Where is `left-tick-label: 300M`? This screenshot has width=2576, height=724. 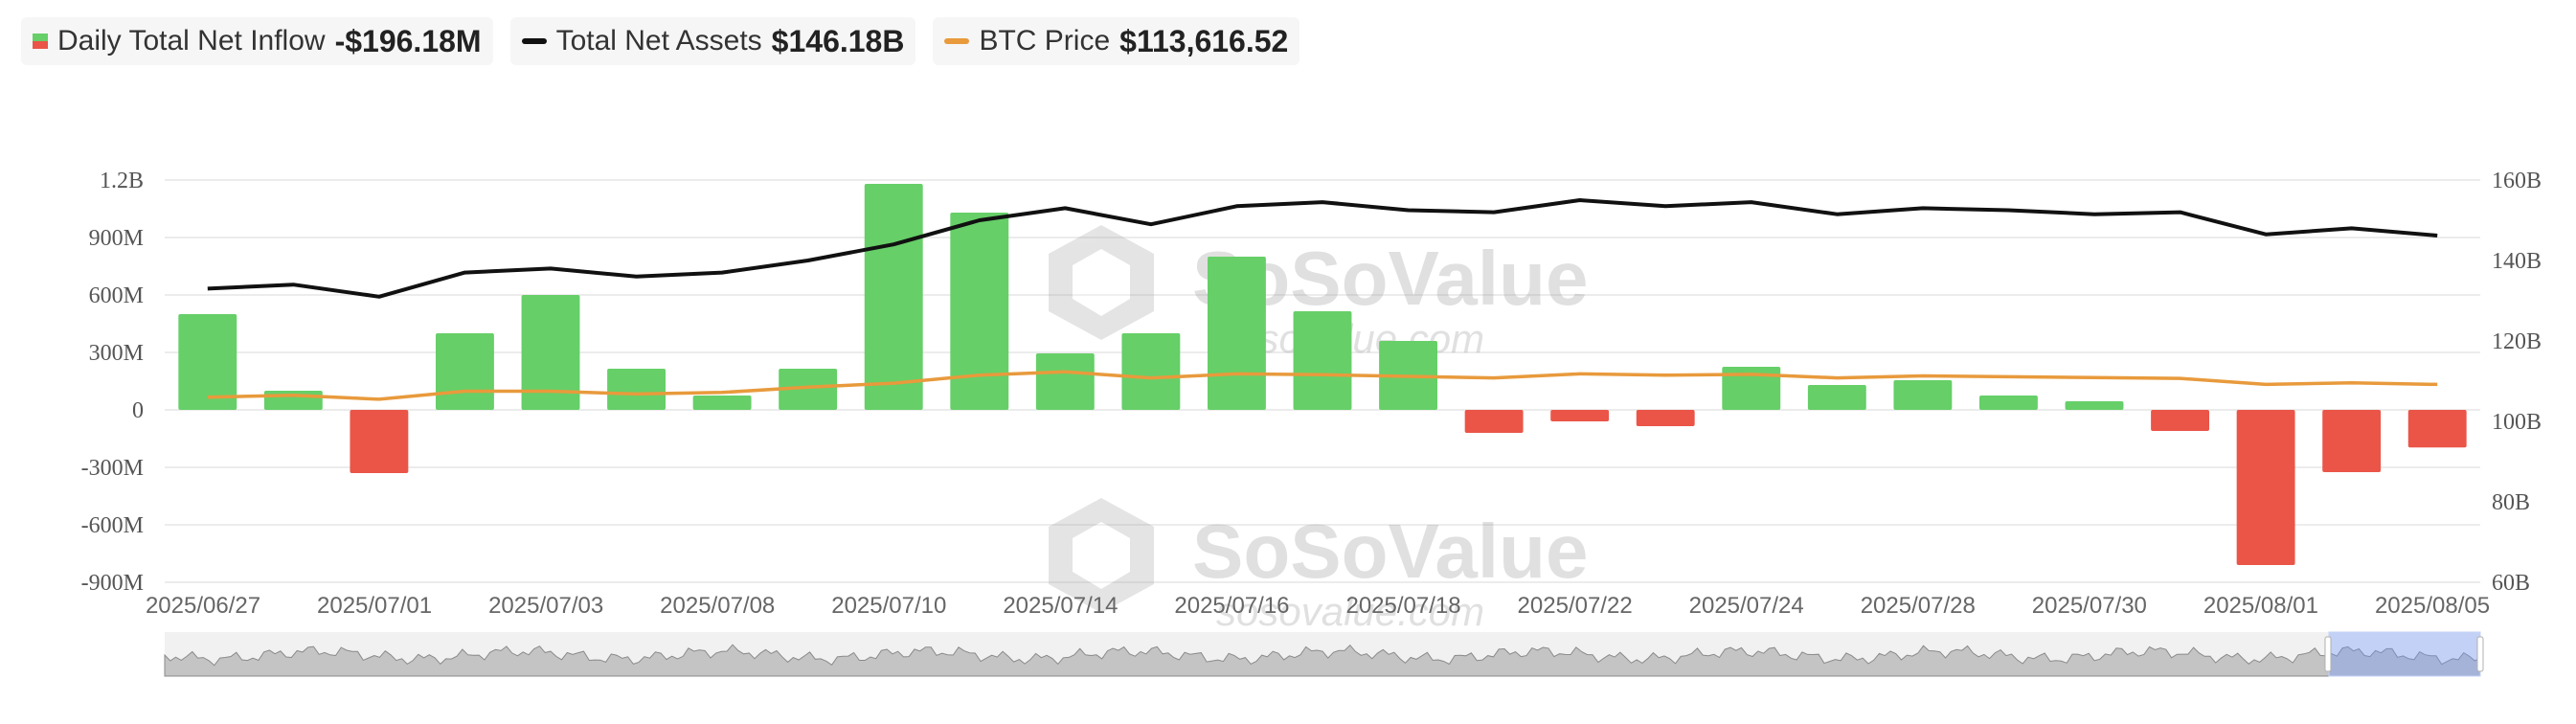 left-tick-label: 300M is located at coordinates (116, 353).